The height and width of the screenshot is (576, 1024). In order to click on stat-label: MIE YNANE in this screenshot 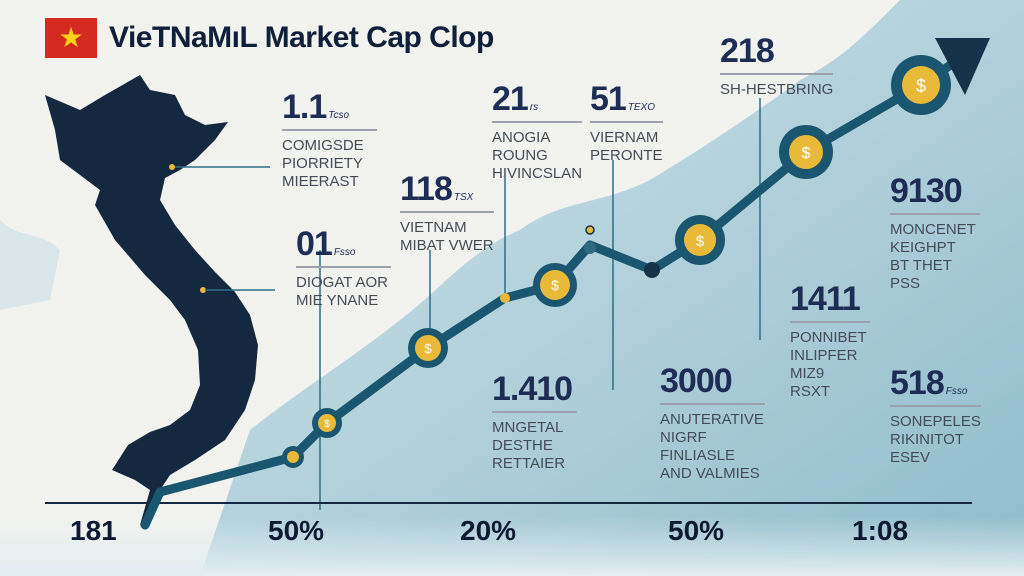, I will do `click(337, 300)`.